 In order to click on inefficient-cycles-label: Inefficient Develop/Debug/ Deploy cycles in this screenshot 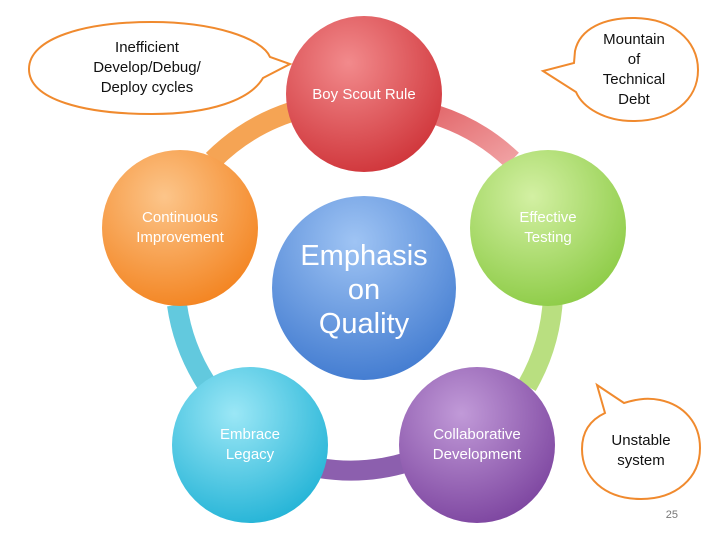, I will do `click(147, 67)`.